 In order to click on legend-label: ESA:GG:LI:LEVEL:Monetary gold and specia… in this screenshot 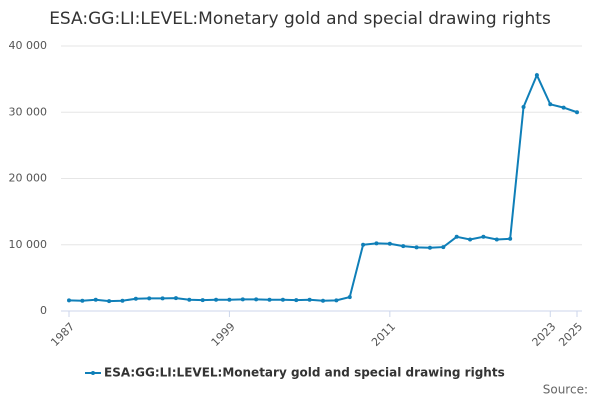, I will do `click(304, 373)`.